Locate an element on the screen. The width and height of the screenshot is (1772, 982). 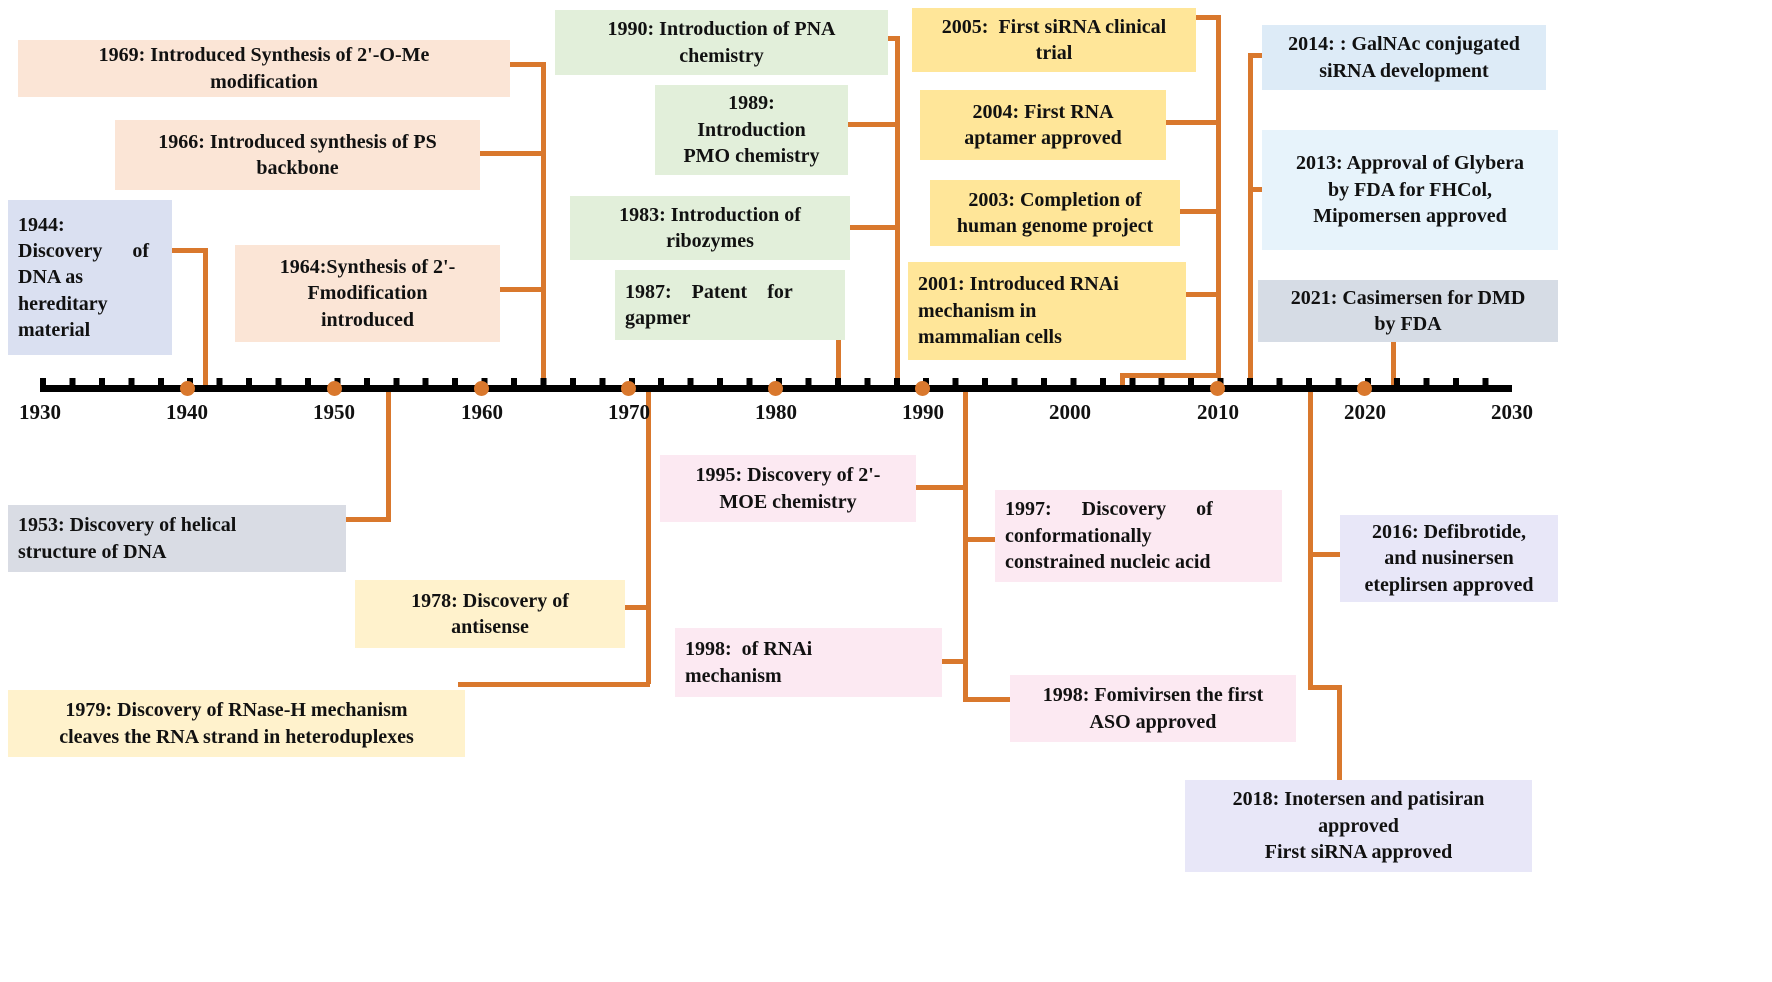
decade-label-1980: 1980 is located at coordinates (776, 412).